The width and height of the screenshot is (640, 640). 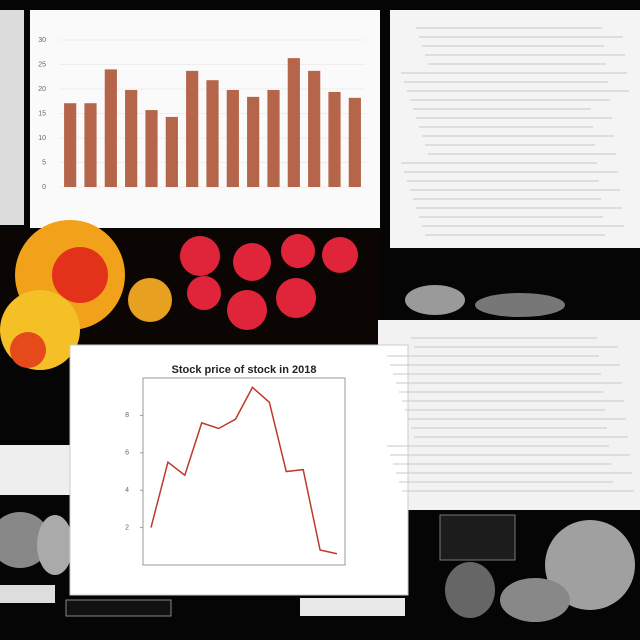 I want to click on caption-panel, so click(x=35, y=470).